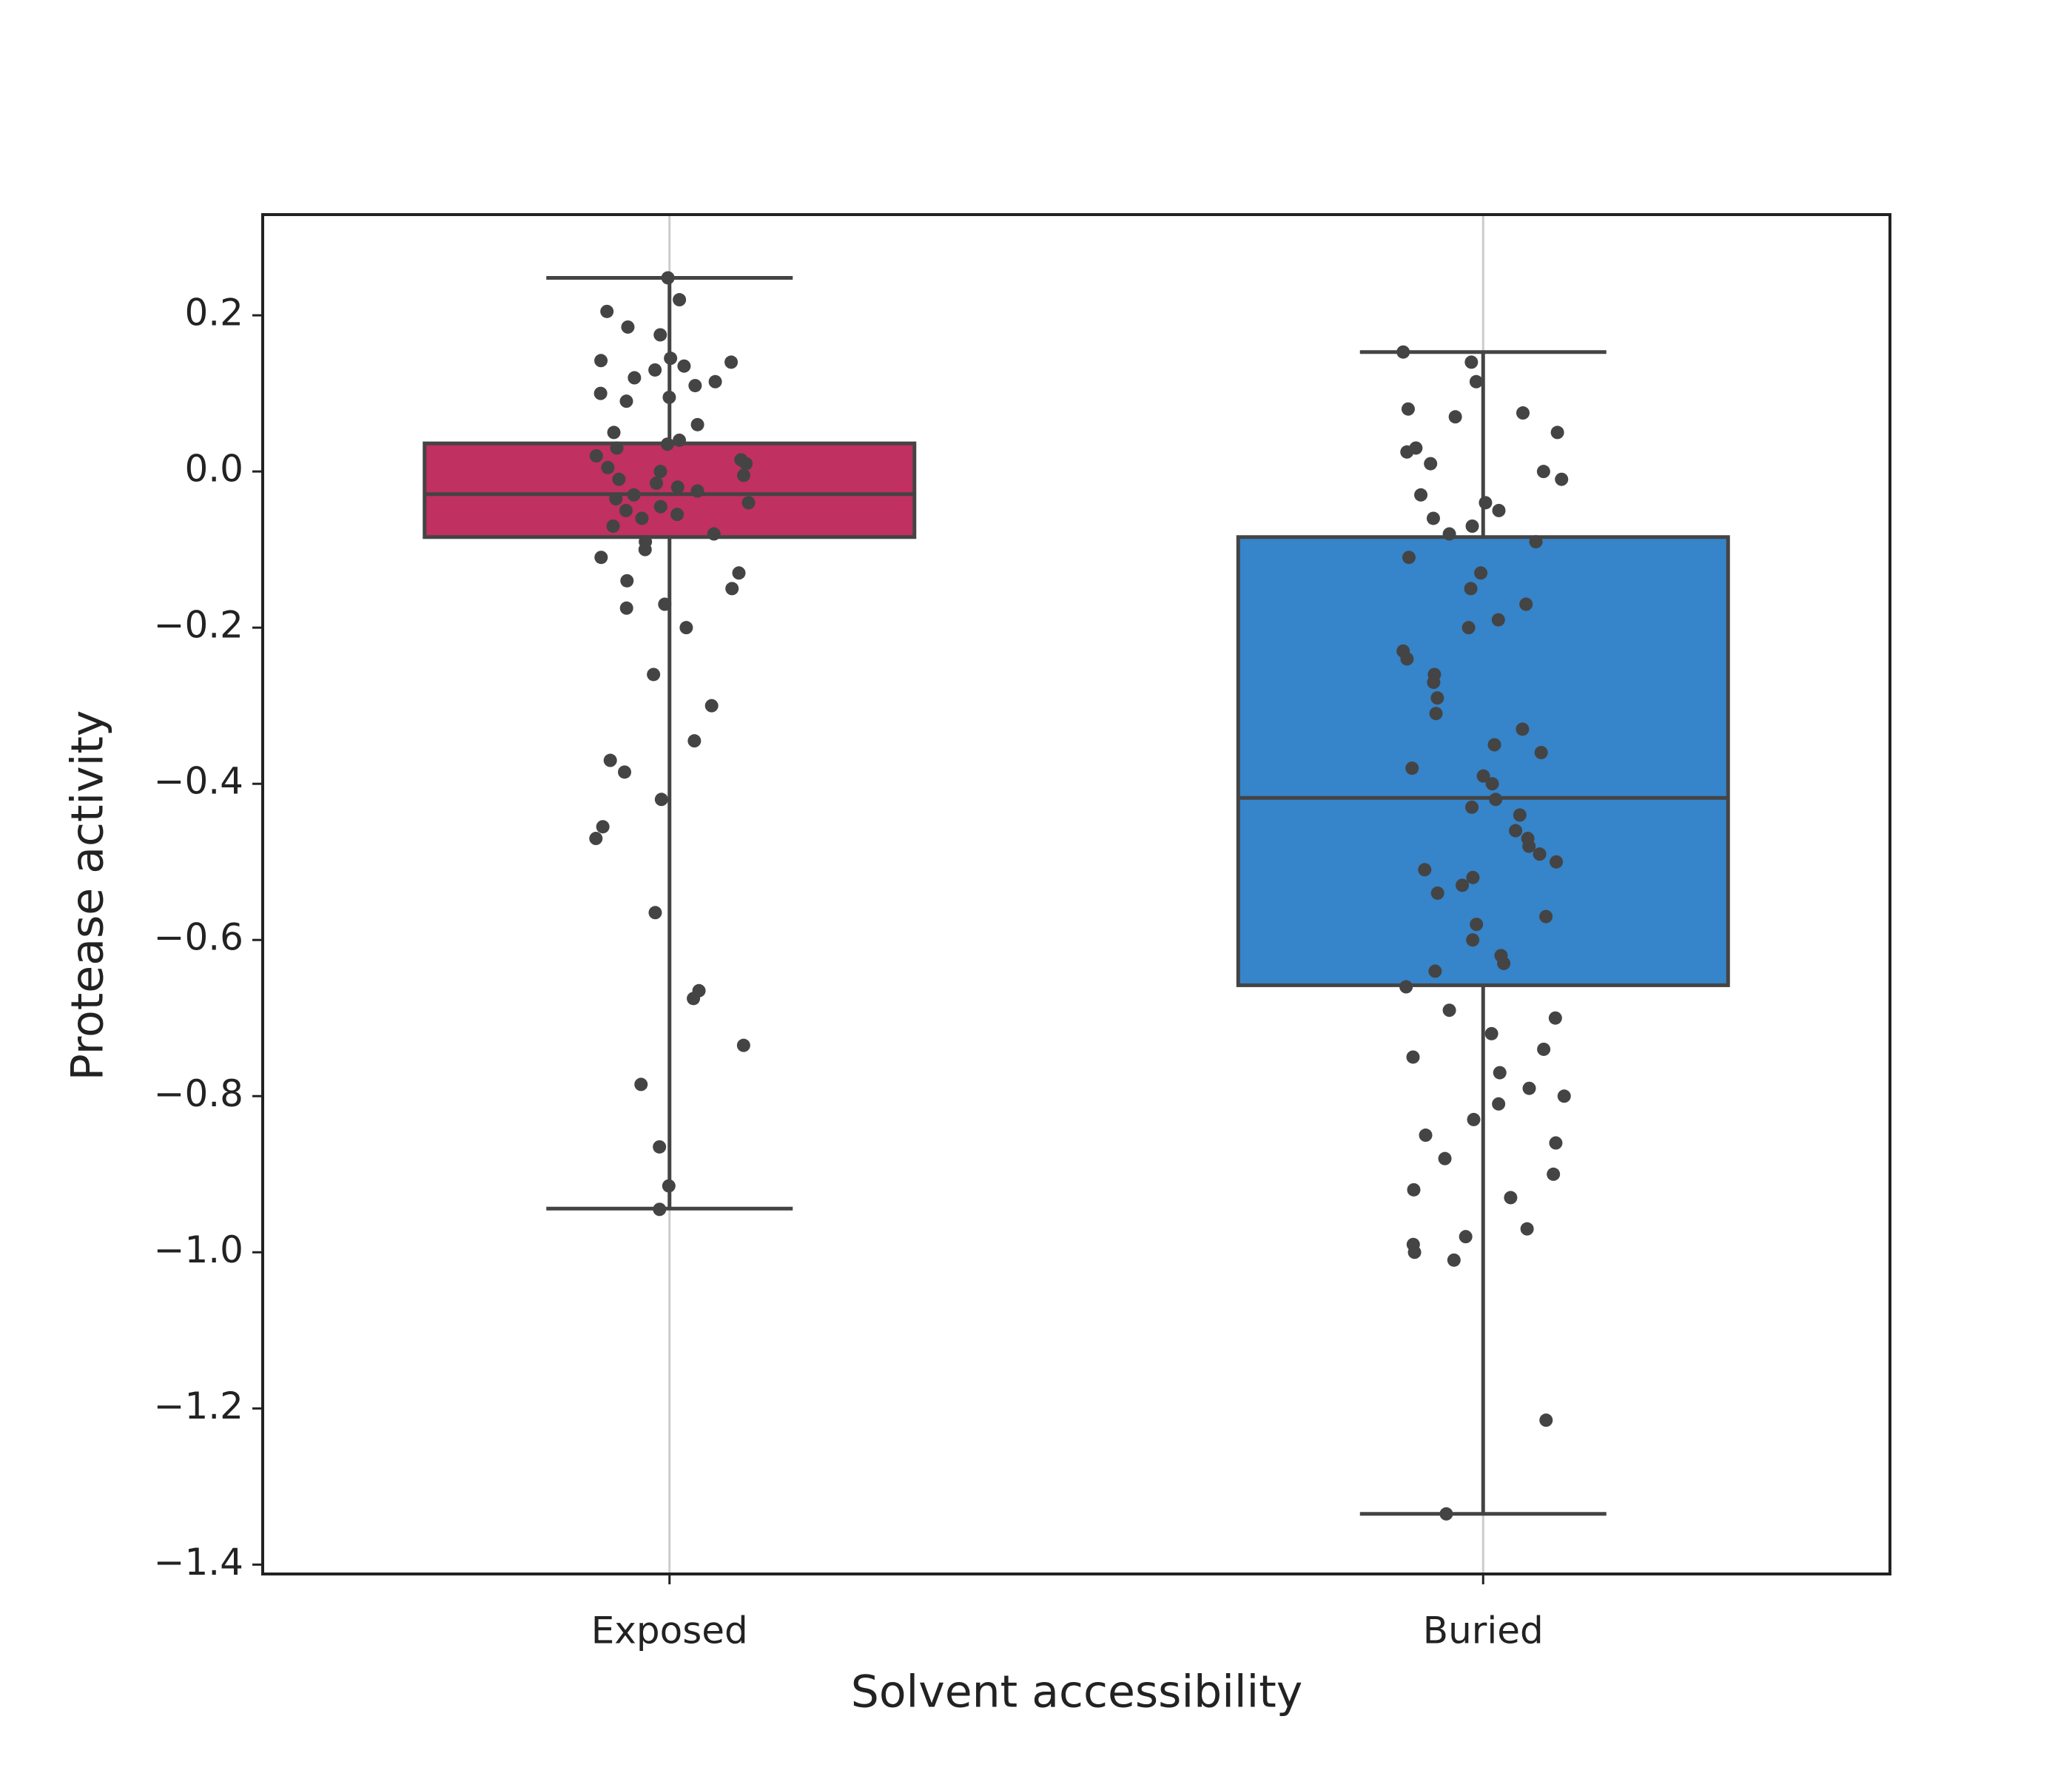  I want to click on y-tick-label: −1.0, so click(198, 1249).